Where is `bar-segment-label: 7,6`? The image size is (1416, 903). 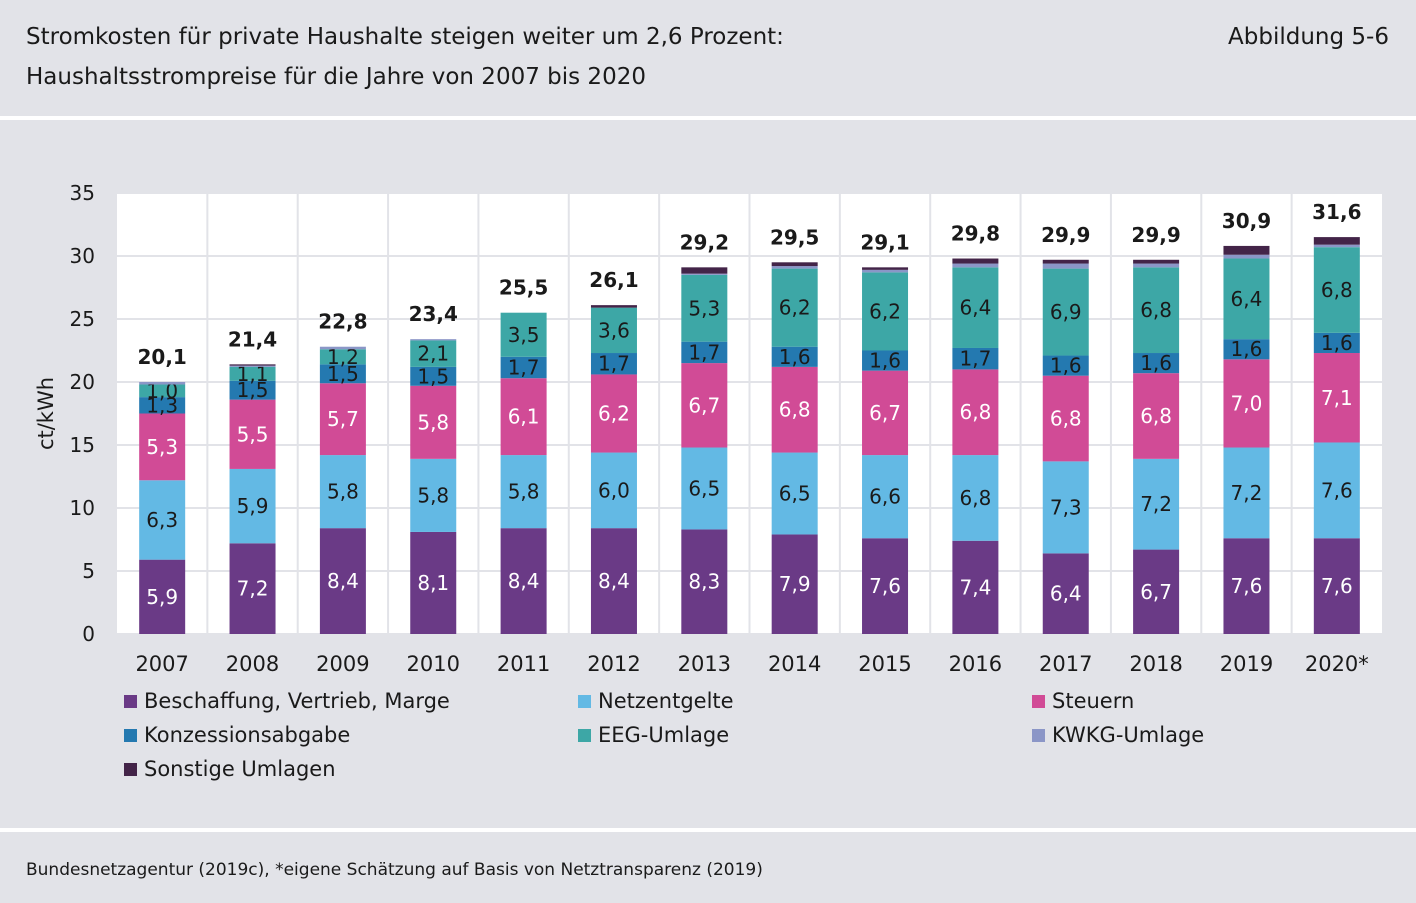 bar-segment-label: 7,6 is located at coordinates (1337, 586).